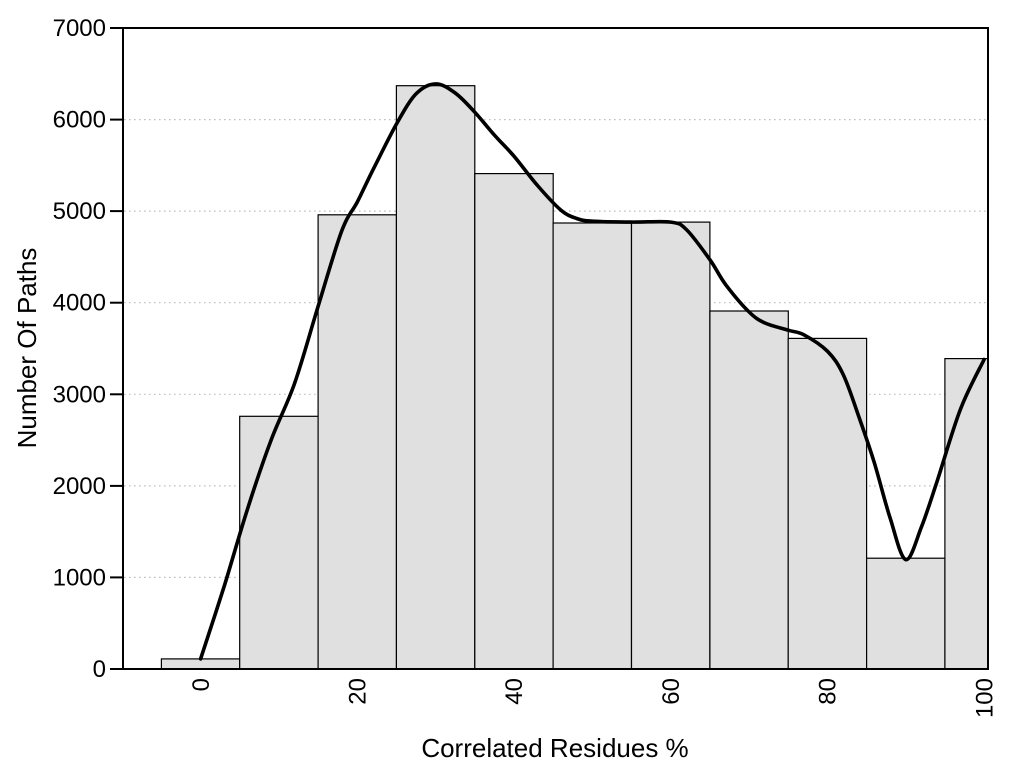 The width and height of the screenshot is (1024, 768). What do you see at coordinates (79, 486) in the screenshot?
I see `y-tick-label-2000: 2000` at bounding box center [79, 486].